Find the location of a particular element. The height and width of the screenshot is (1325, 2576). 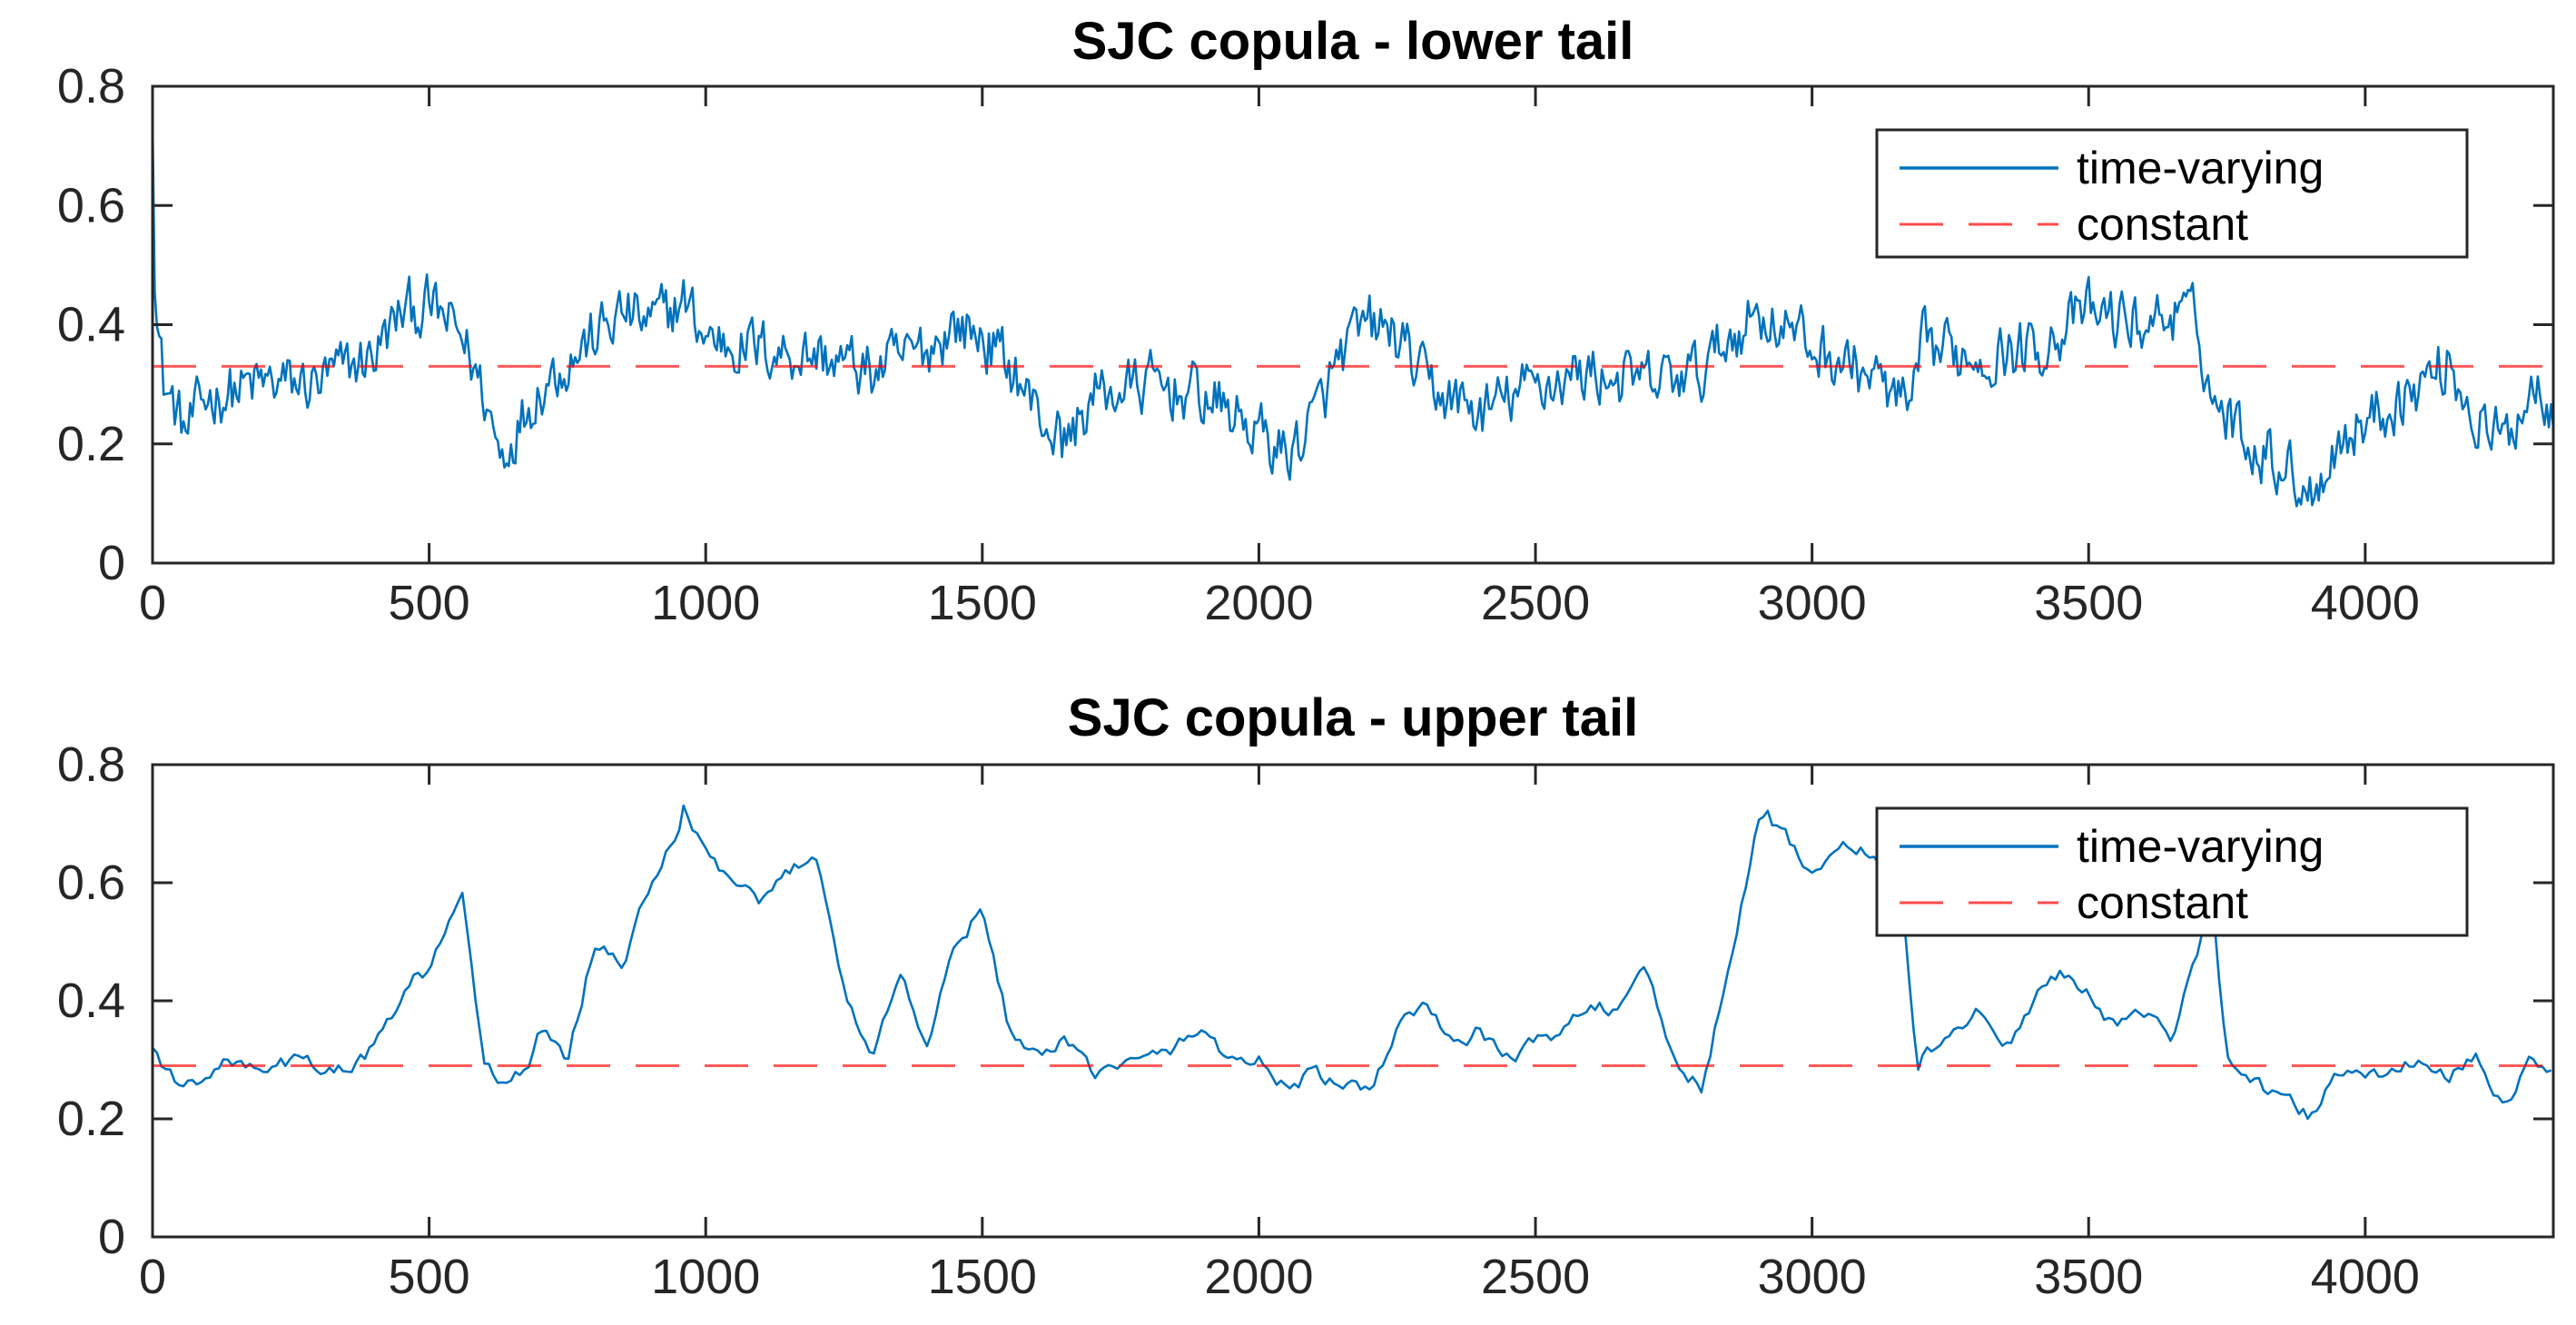

chart-title: SJC copula - lower tail is located at coordinates (1353, 42).